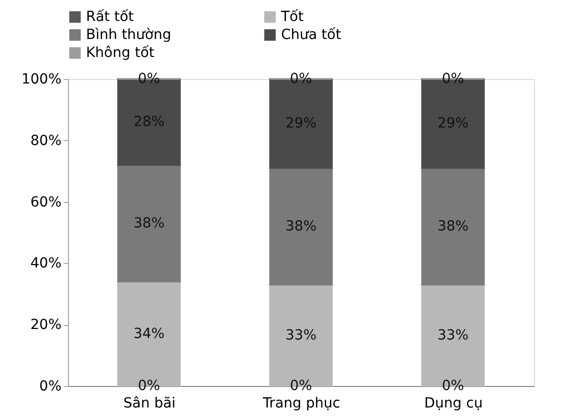 This screenshot has height=420, width=574. What do you see at coordinates (120, 53) in the screenshot?
I see `legend-label: Không tốt` at bounding box center [120, 53].